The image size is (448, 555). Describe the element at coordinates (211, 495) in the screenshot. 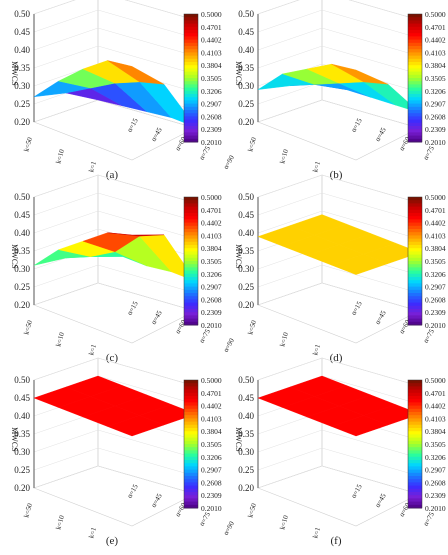

I see `colorbar-tick-label: 0.2309` at that location.